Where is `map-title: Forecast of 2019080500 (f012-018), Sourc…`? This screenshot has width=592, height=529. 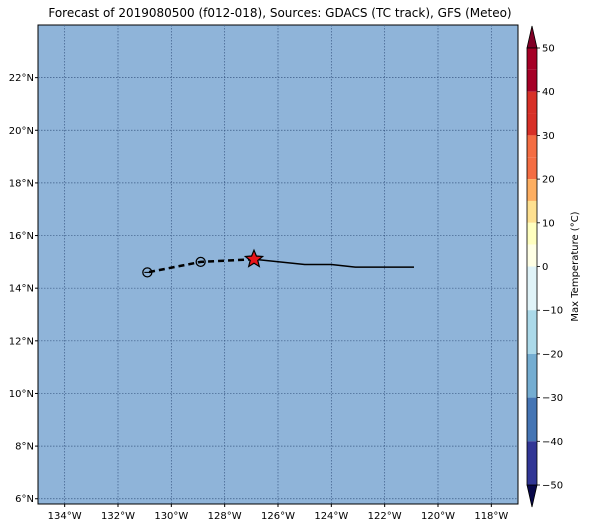 map-title: Forecast of 2019080500 (f012-018), Sourc… is located at coordinates (280, 13).